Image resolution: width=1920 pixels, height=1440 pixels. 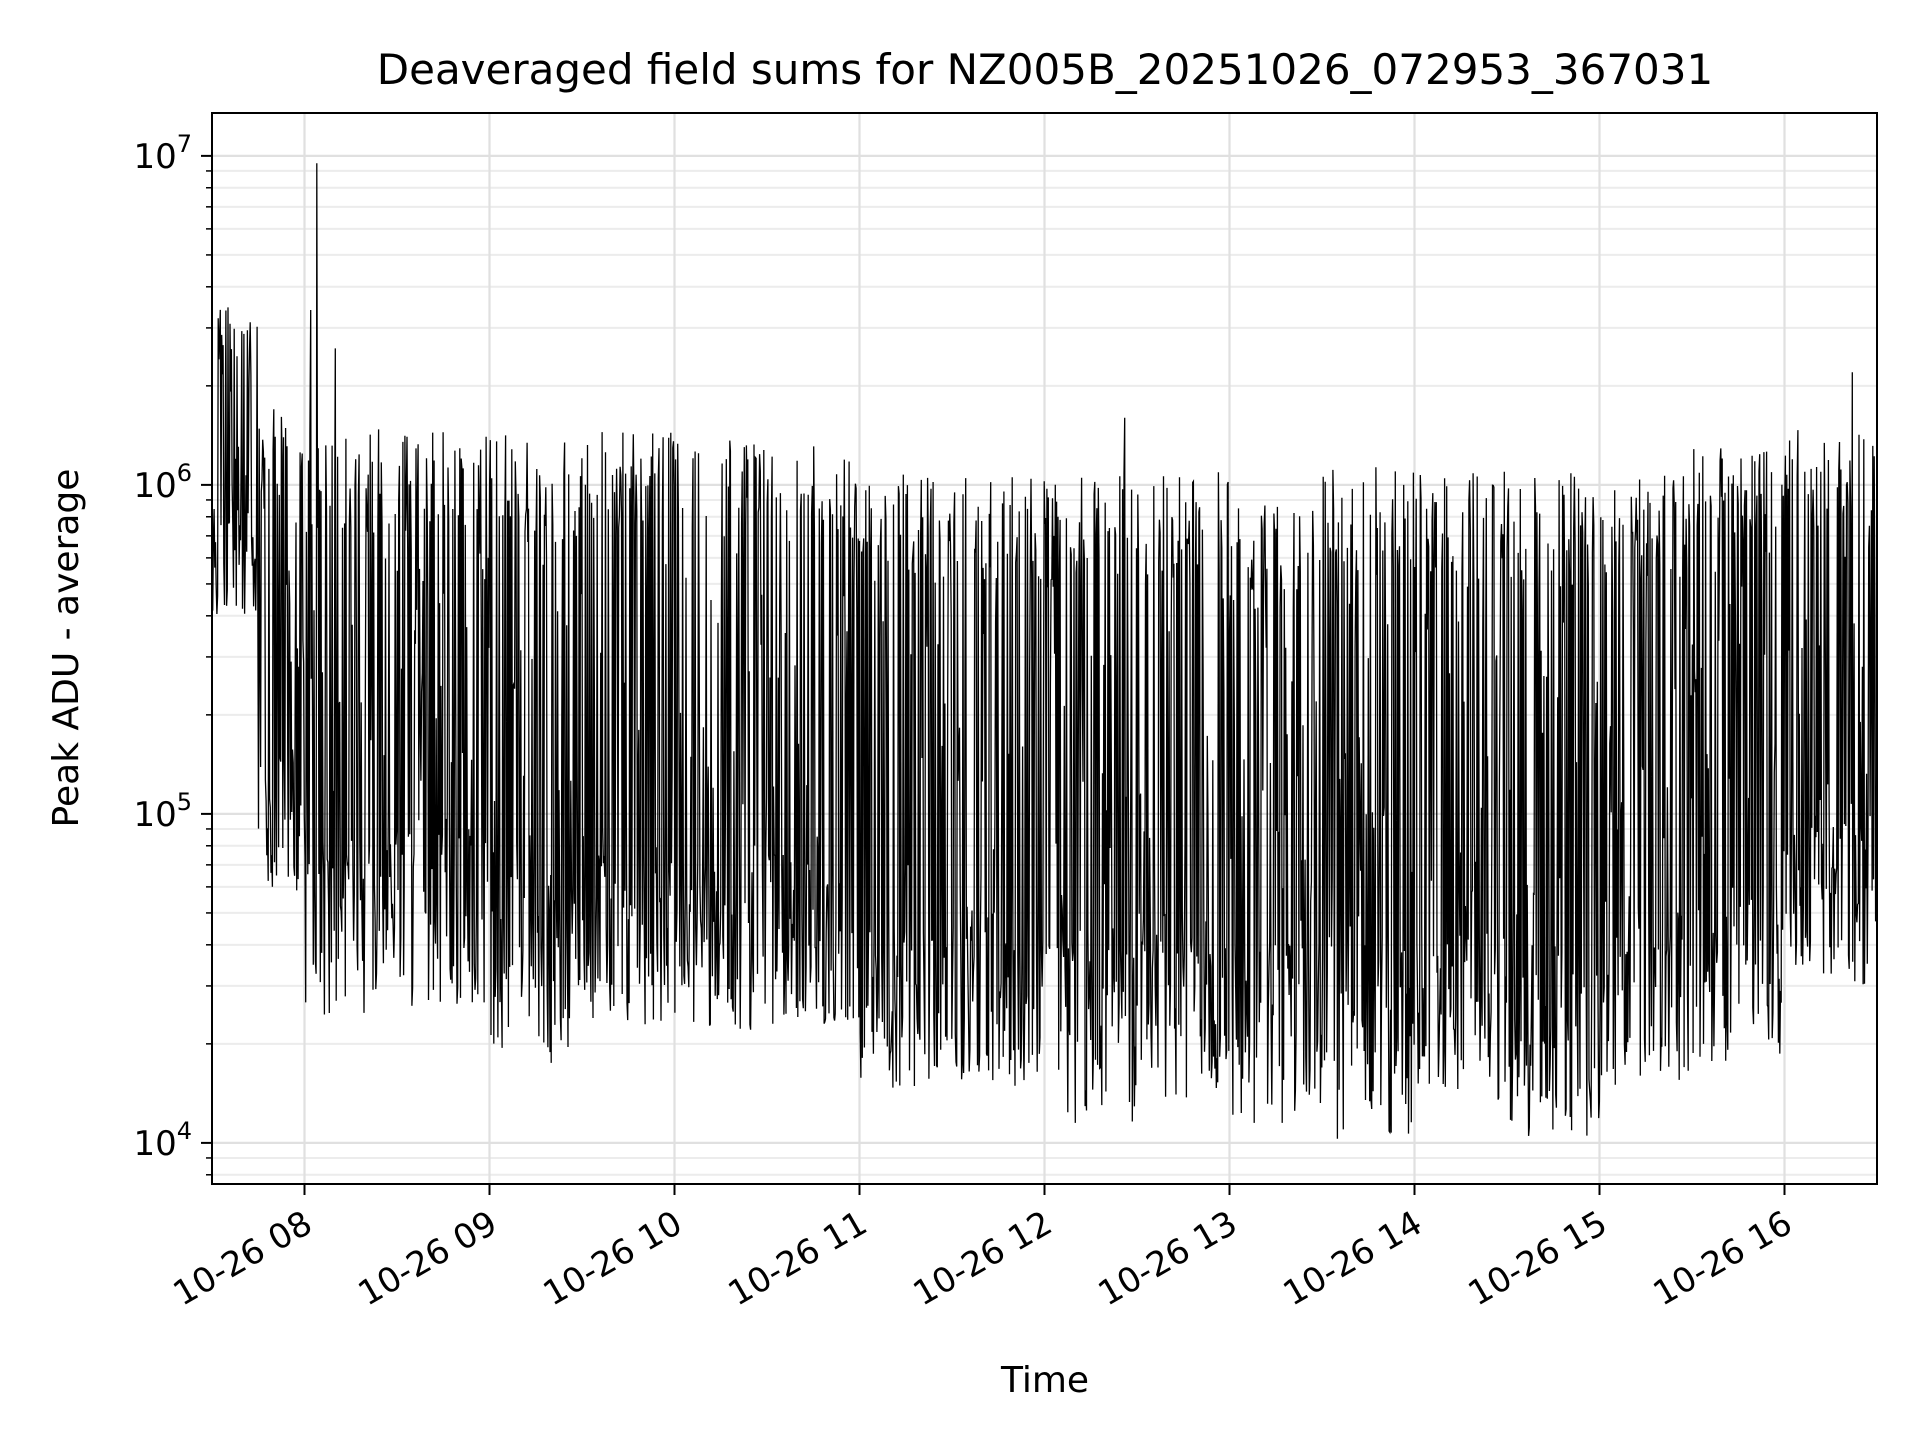 What do you see at coordinates (66, 648) in the screenshot?
I see `y-axis-label: Peak ADU - average` at bounding box center [66, 648].